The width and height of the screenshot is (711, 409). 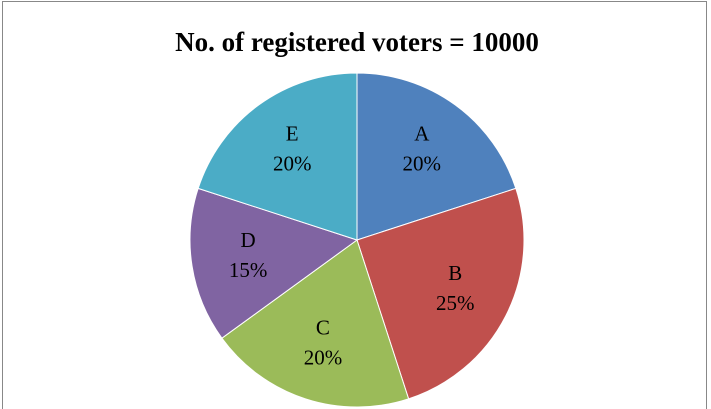 I want to click on slice-category: A, so click(x=422, y=134).